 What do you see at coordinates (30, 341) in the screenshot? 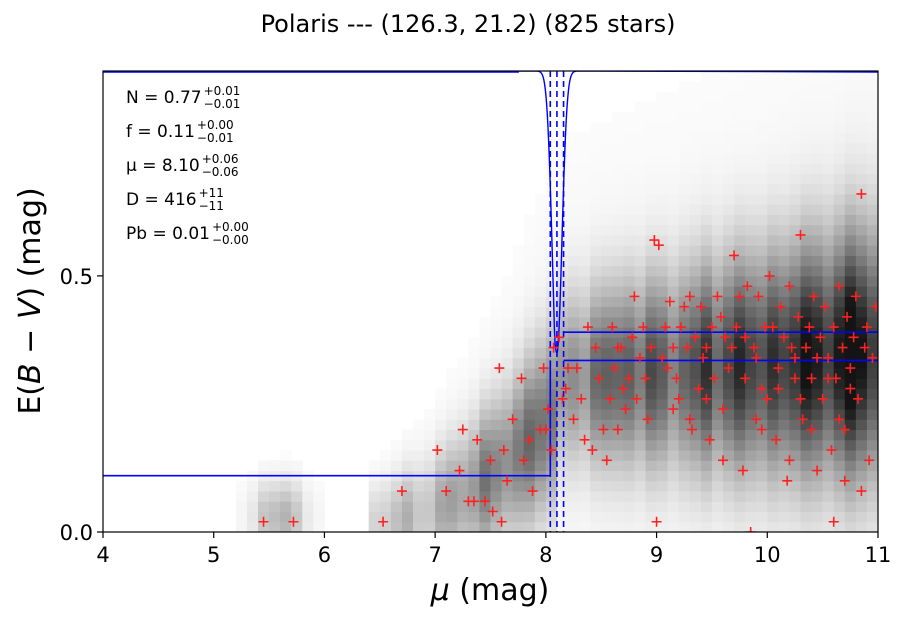
I see `y-axis-title-minus: −` at bounding box center [30, 341].